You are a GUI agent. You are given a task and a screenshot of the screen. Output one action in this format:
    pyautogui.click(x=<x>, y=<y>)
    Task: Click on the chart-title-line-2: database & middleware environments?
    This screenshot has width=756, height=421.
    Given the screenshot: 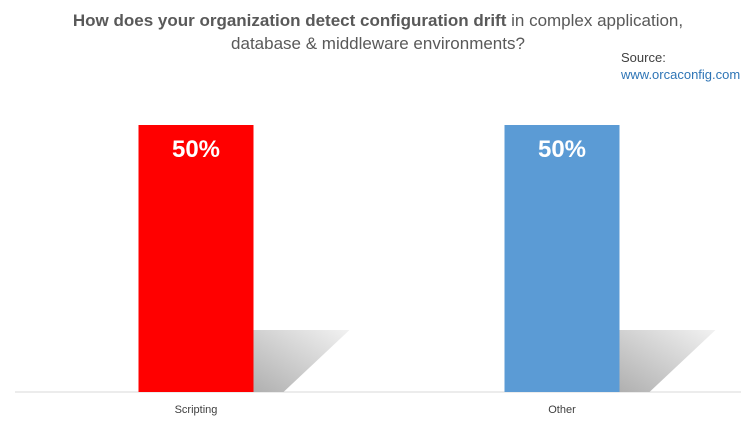 What is the action you would take?
    pyautogui.click(x=378, y=43)
    